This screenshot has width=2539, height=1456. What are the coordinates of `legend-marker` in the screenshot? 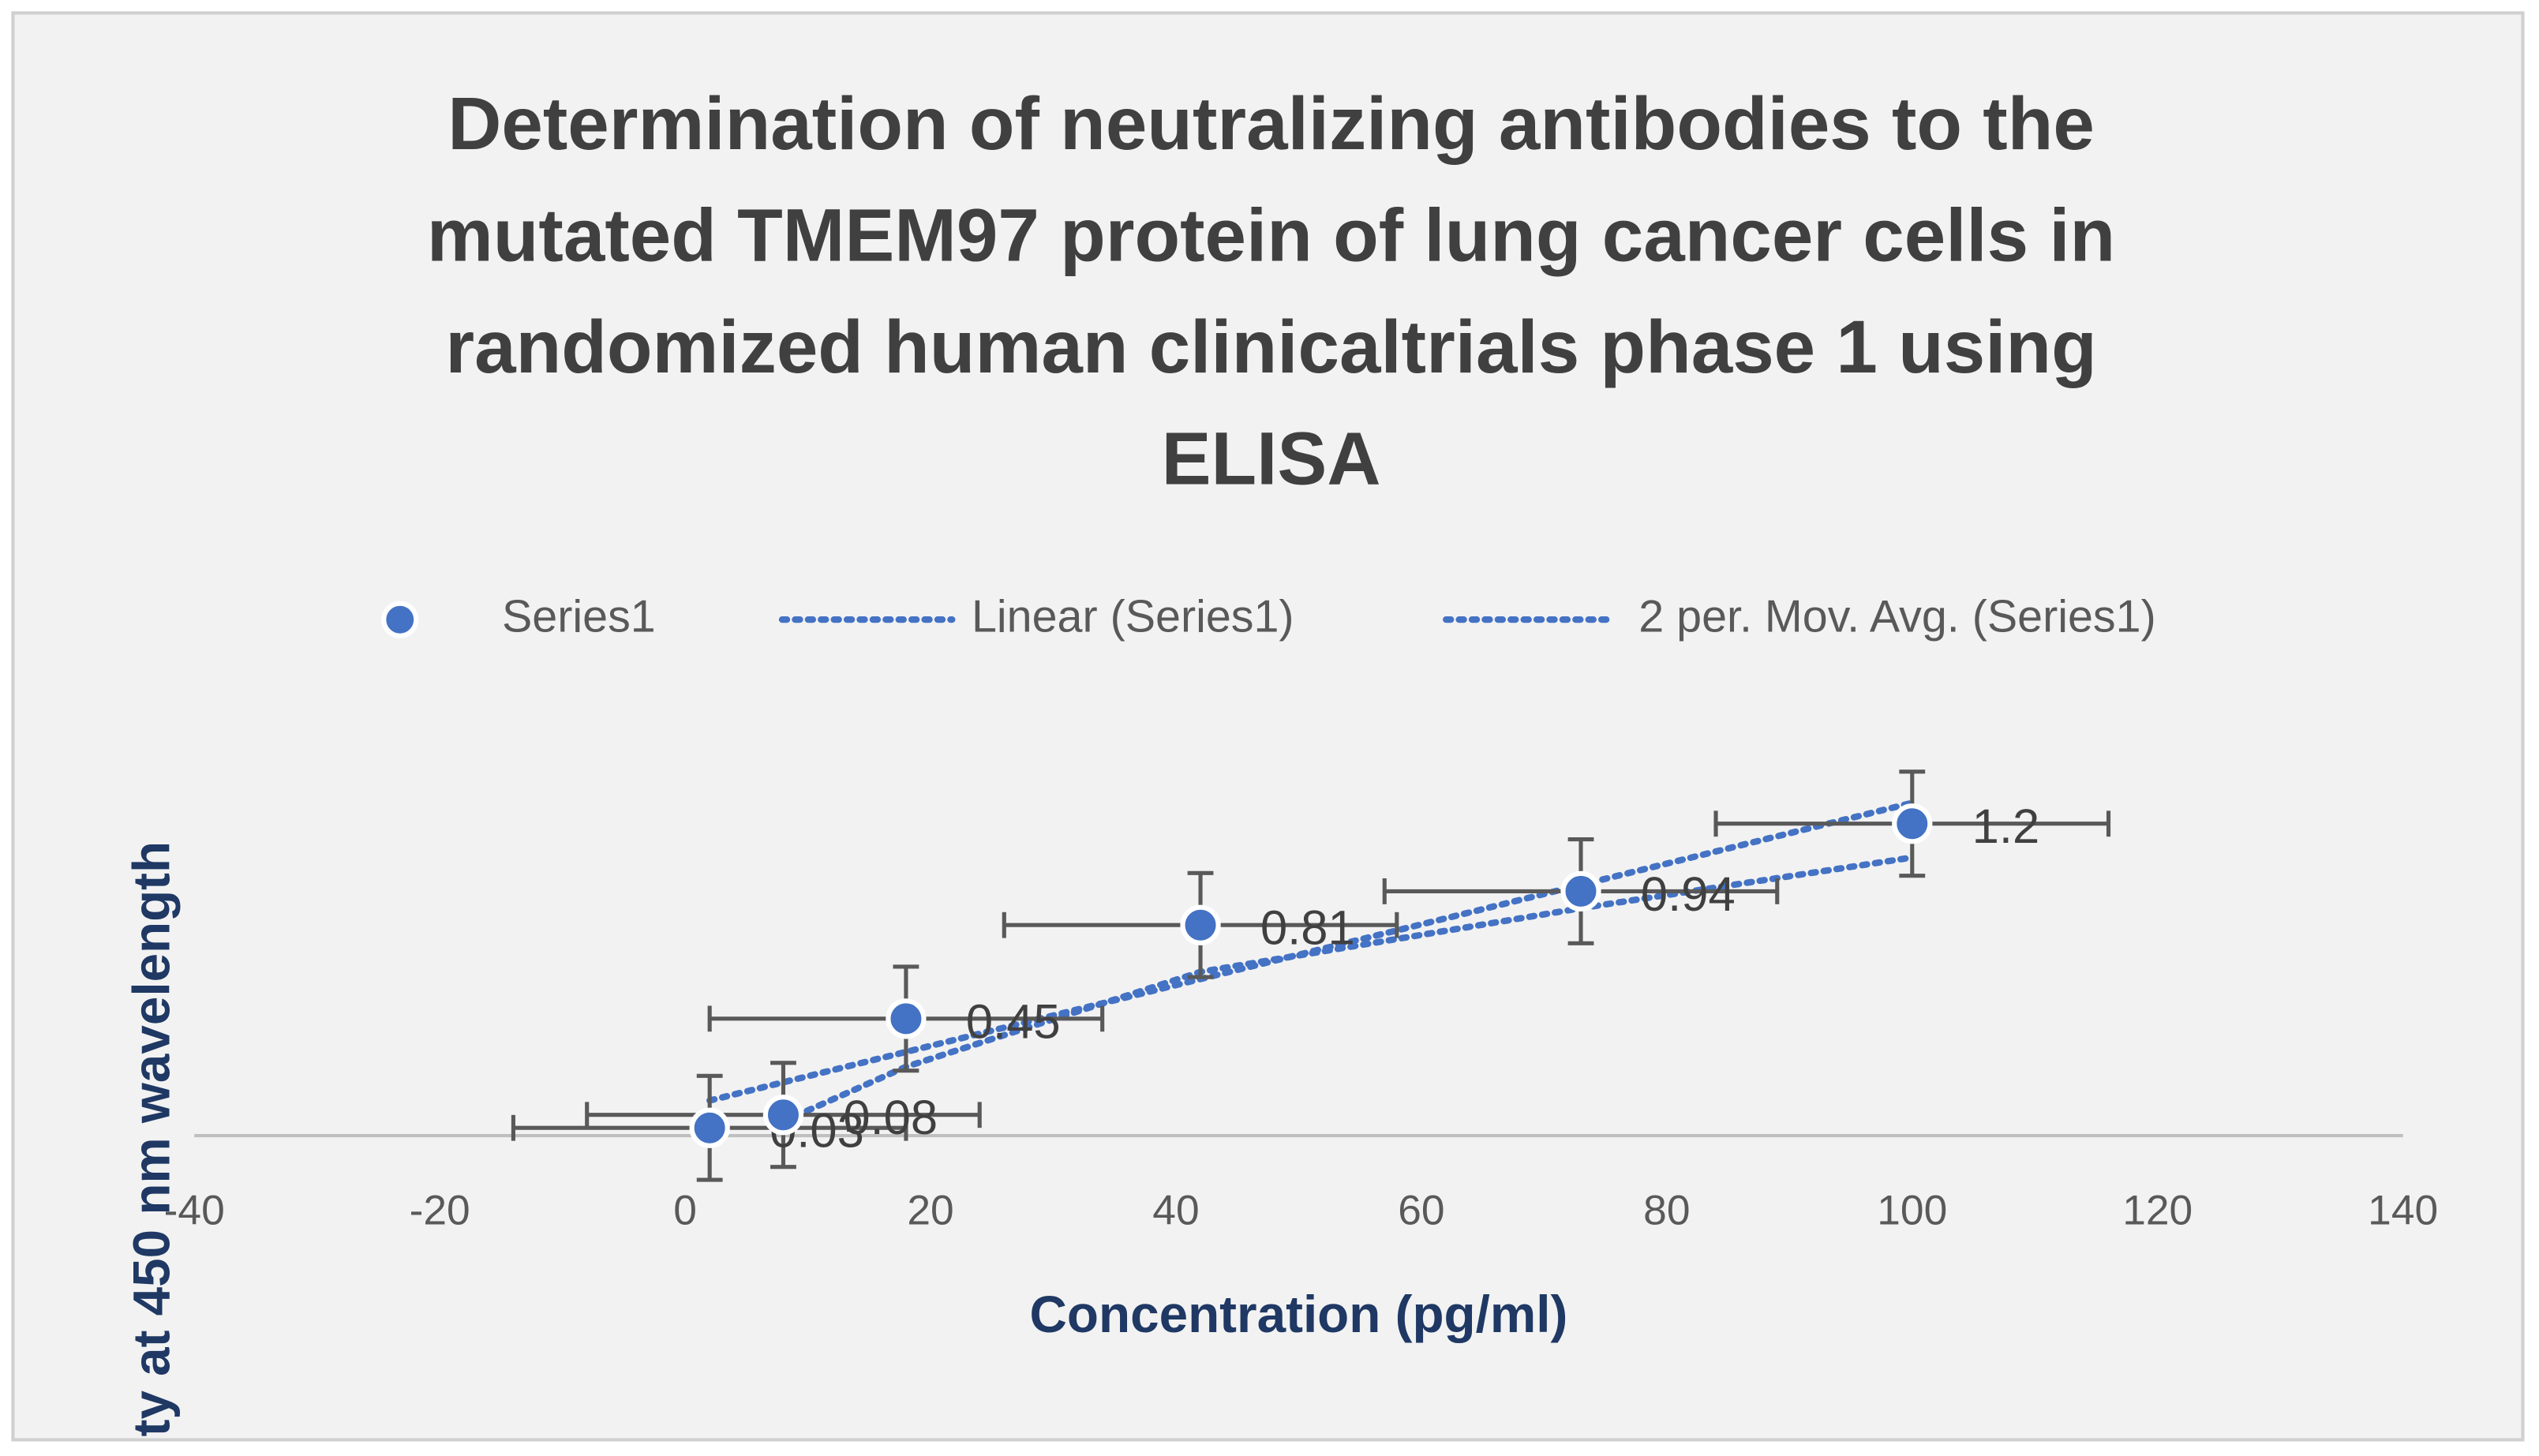 It's located at (400, 619).